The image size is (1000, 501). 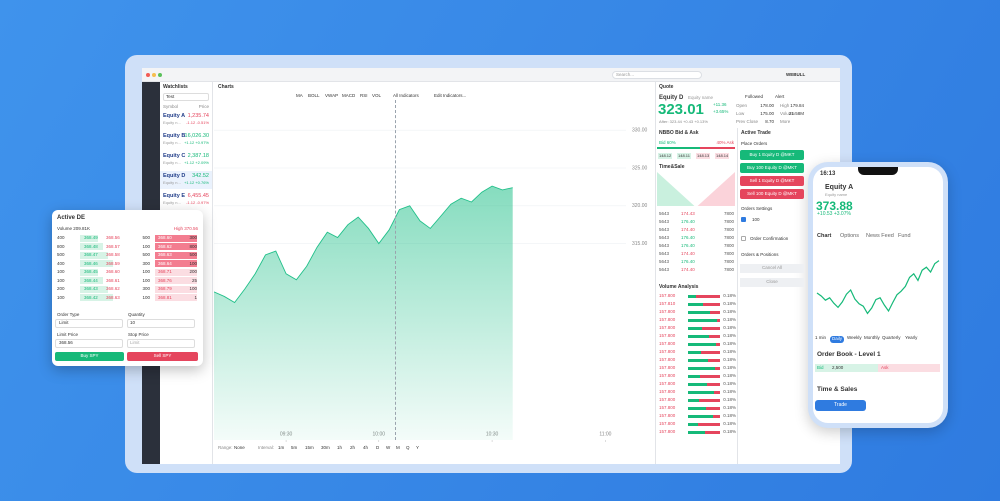 What do you see at coordinates (378, 447) in the screenshot?
I see `interval: D` at bounding box center [378, 447].